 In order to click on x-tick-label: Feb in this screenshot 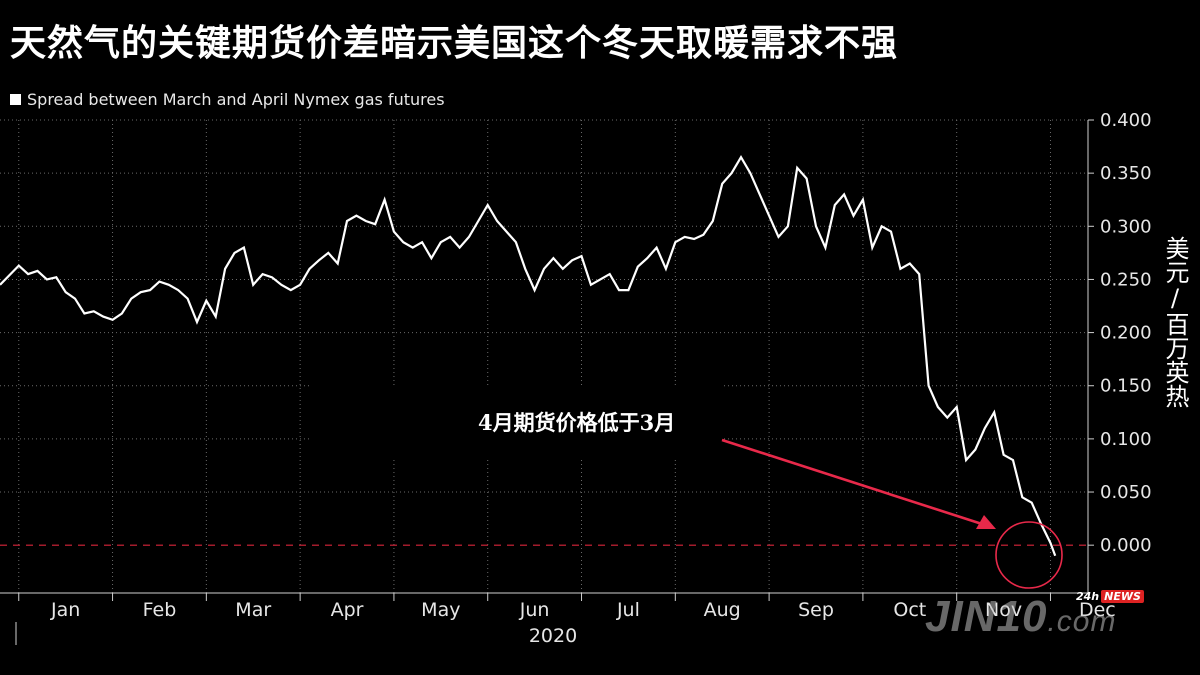, I will do `click(160, 610)`.